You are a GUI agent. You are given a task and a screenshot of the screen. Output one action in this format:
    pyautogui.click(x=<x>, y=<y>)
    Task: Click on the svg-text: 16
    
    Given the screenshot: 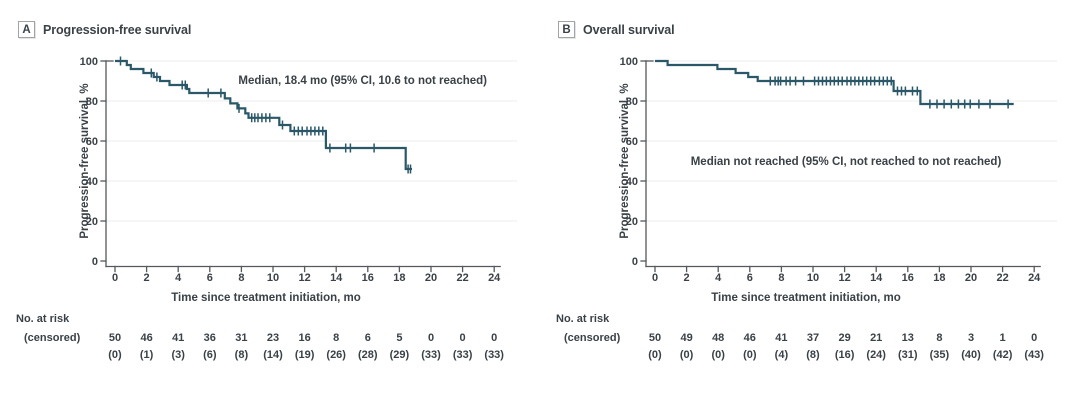 What is the action you would take?
    pyautogui.click(x=908, y=278)
    